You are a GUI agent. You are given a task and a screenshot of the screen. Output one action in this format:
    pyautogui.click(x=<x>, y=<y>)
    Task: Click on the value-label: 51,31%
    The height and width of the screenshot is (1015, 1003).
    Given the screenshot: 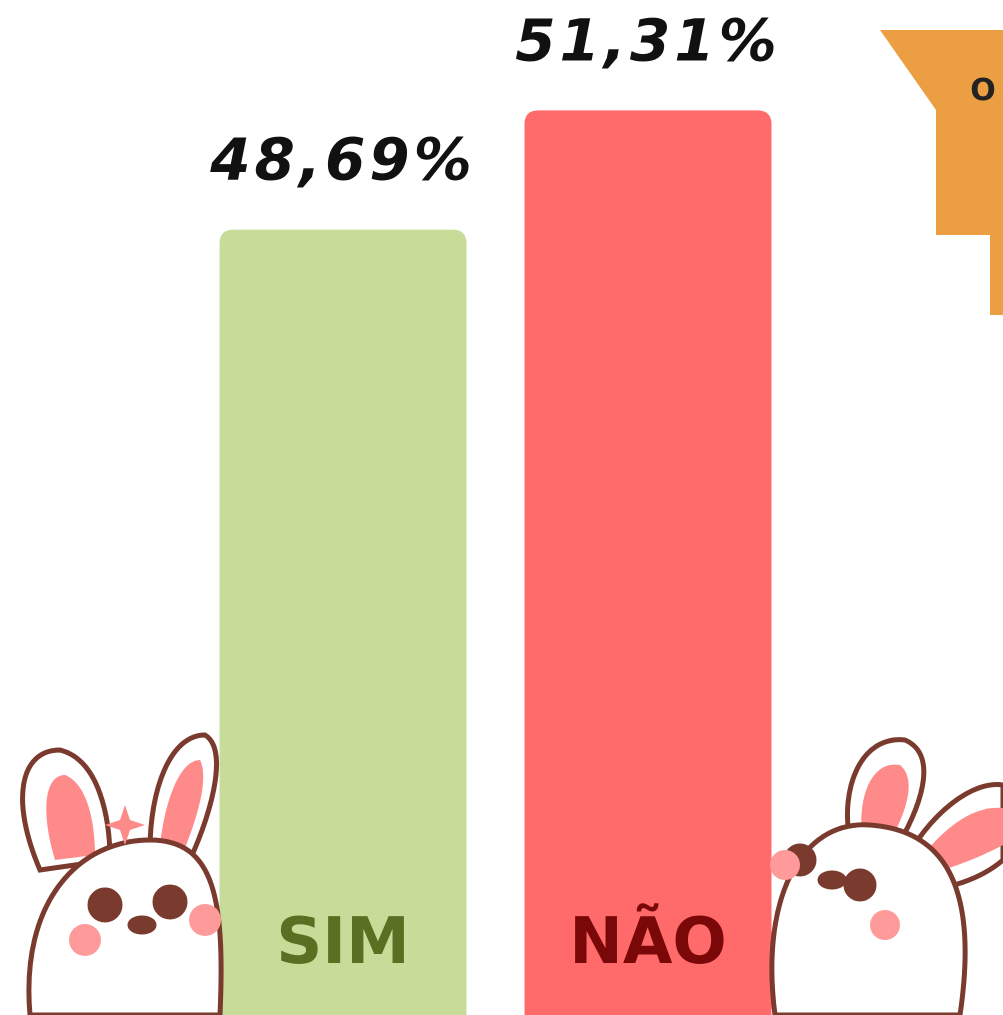 What is the action you would take?
    pyautogui.click(x=648, y=40)
    